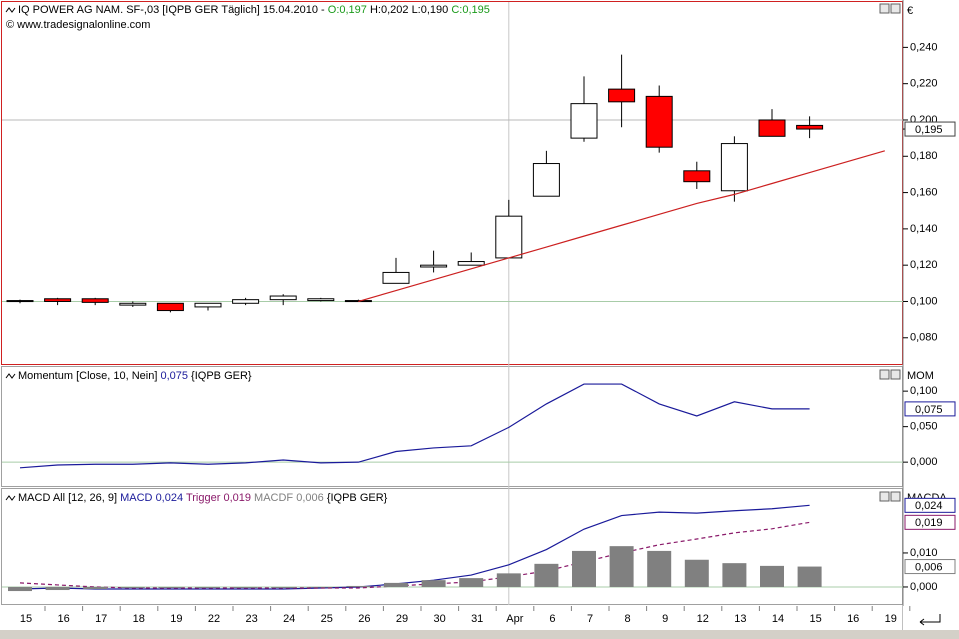  I want to click on header-part: SF-,03 [IQPB GER Täglich] 15.04.2010 -, so click(225, 10).